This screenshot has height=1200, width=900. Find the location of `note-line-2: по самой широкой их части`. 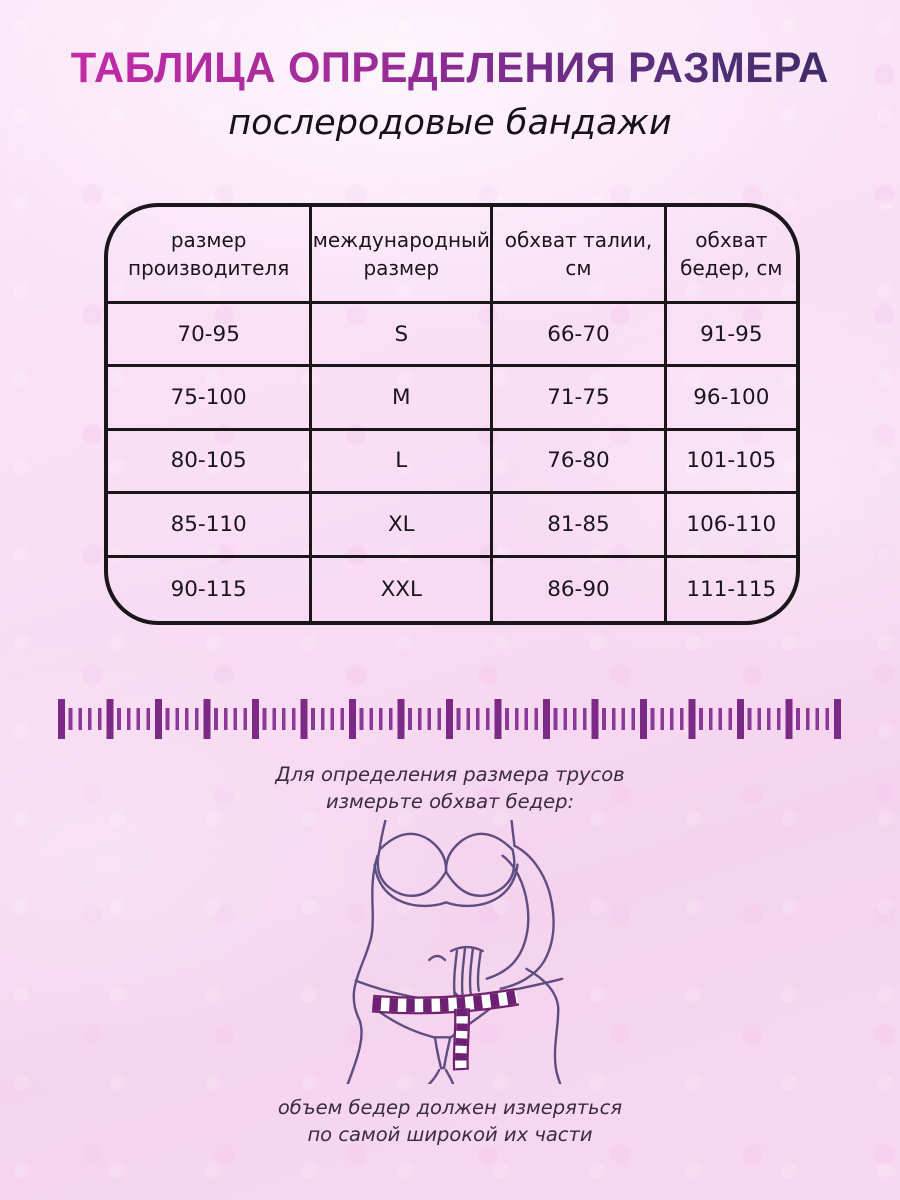

note-line-2: по самой широкой их части is located at coordinates (450, 1134).